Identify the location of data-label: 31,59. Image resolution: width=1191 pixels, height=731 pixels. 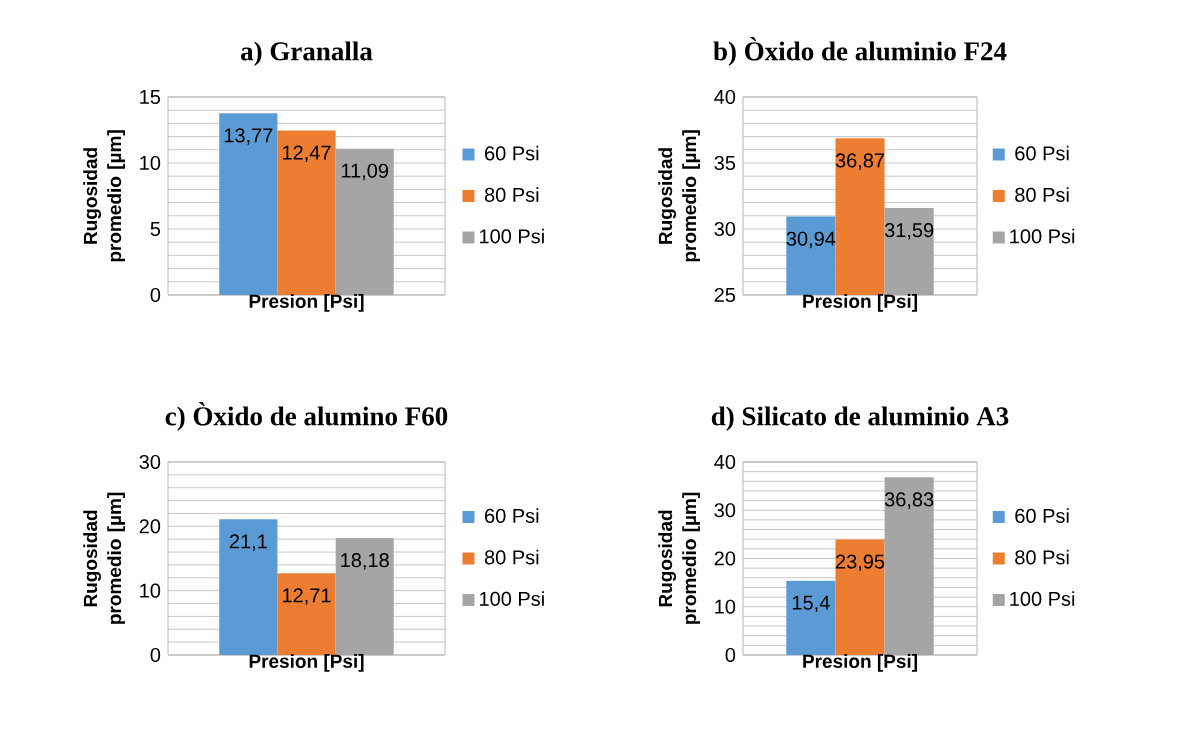
(909, 231).